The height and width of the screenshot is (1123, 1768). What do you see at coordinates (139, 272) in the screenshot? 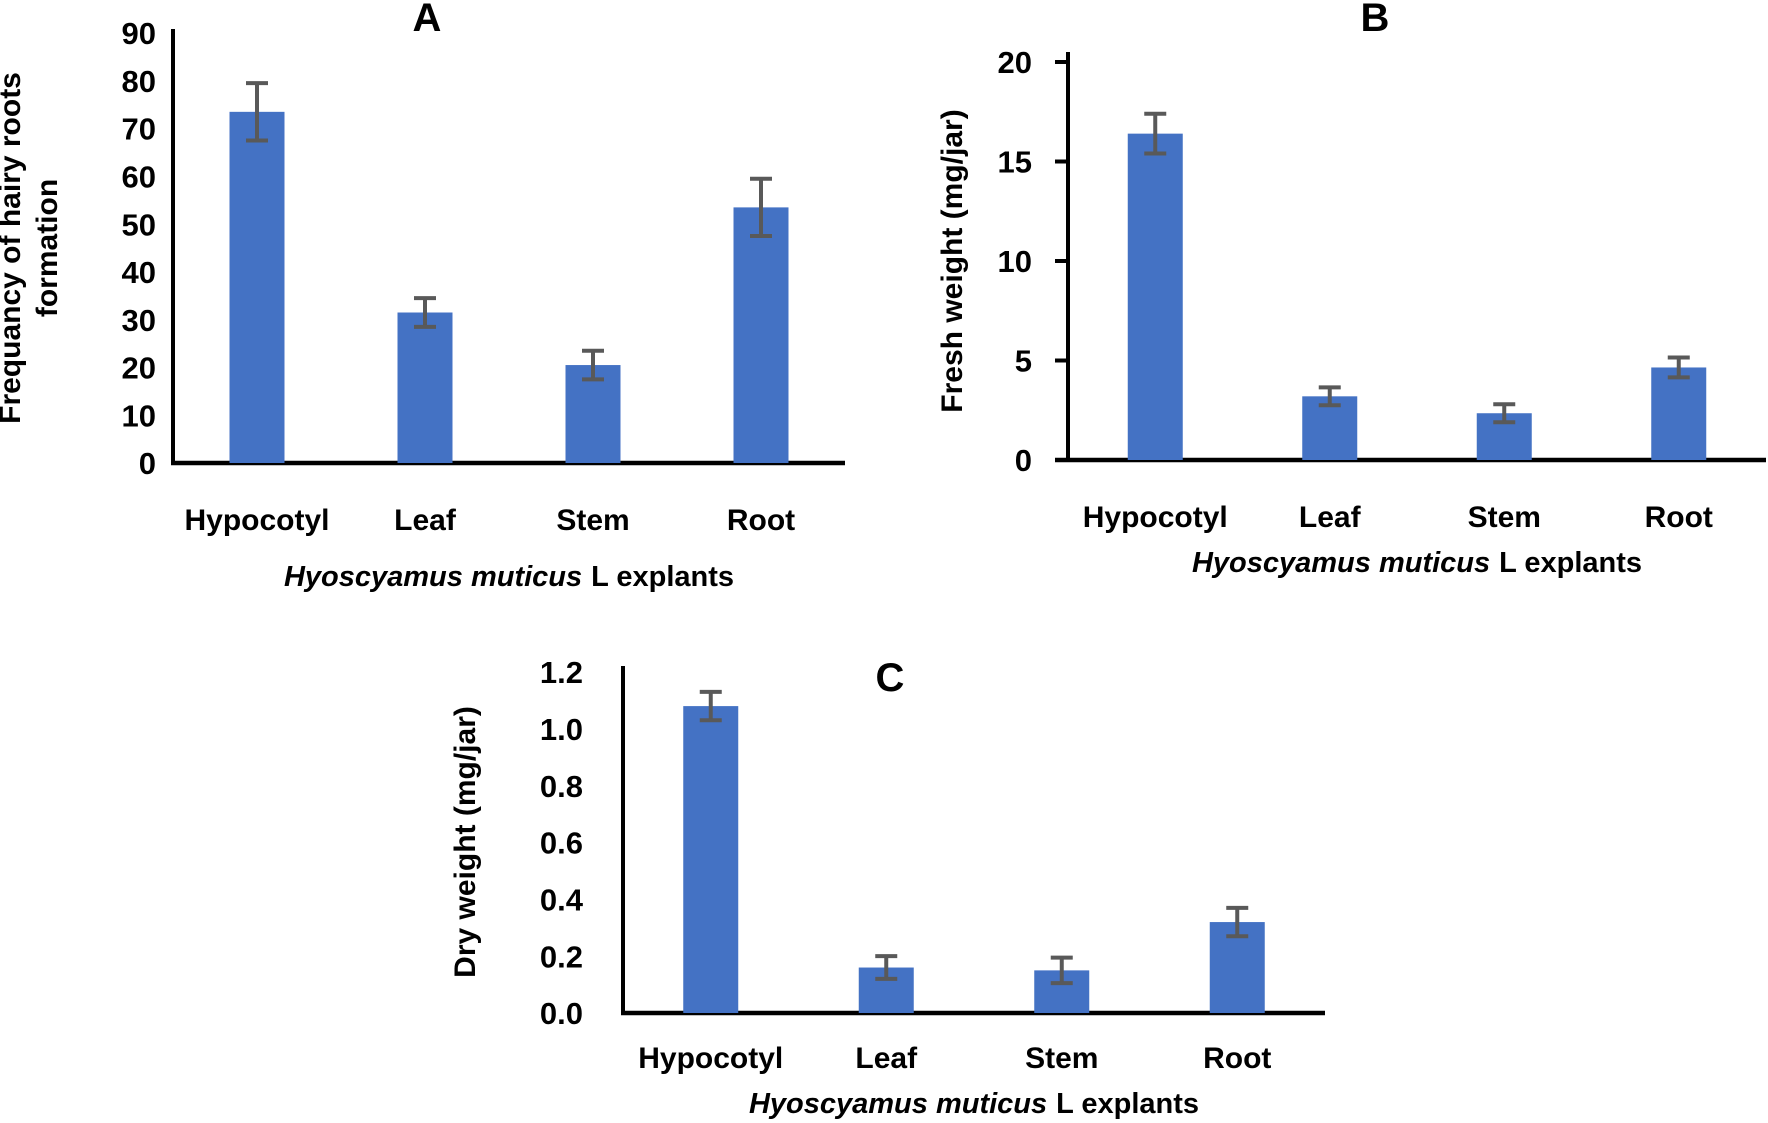
I see `y-tick-label: 40` at bounding box center [139, 272].